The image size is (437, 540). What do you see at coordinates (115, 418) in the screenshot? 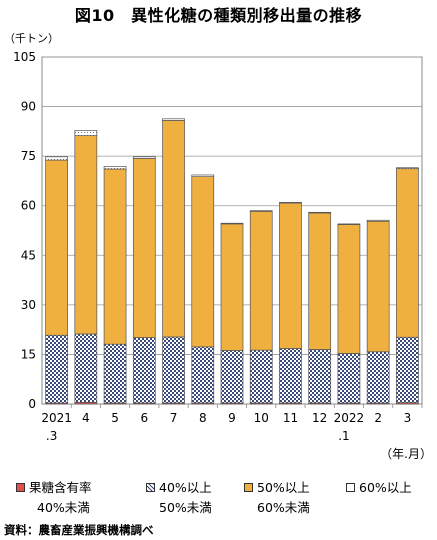
I see `x-tick-label: 5` at bounding box center [115, 418].